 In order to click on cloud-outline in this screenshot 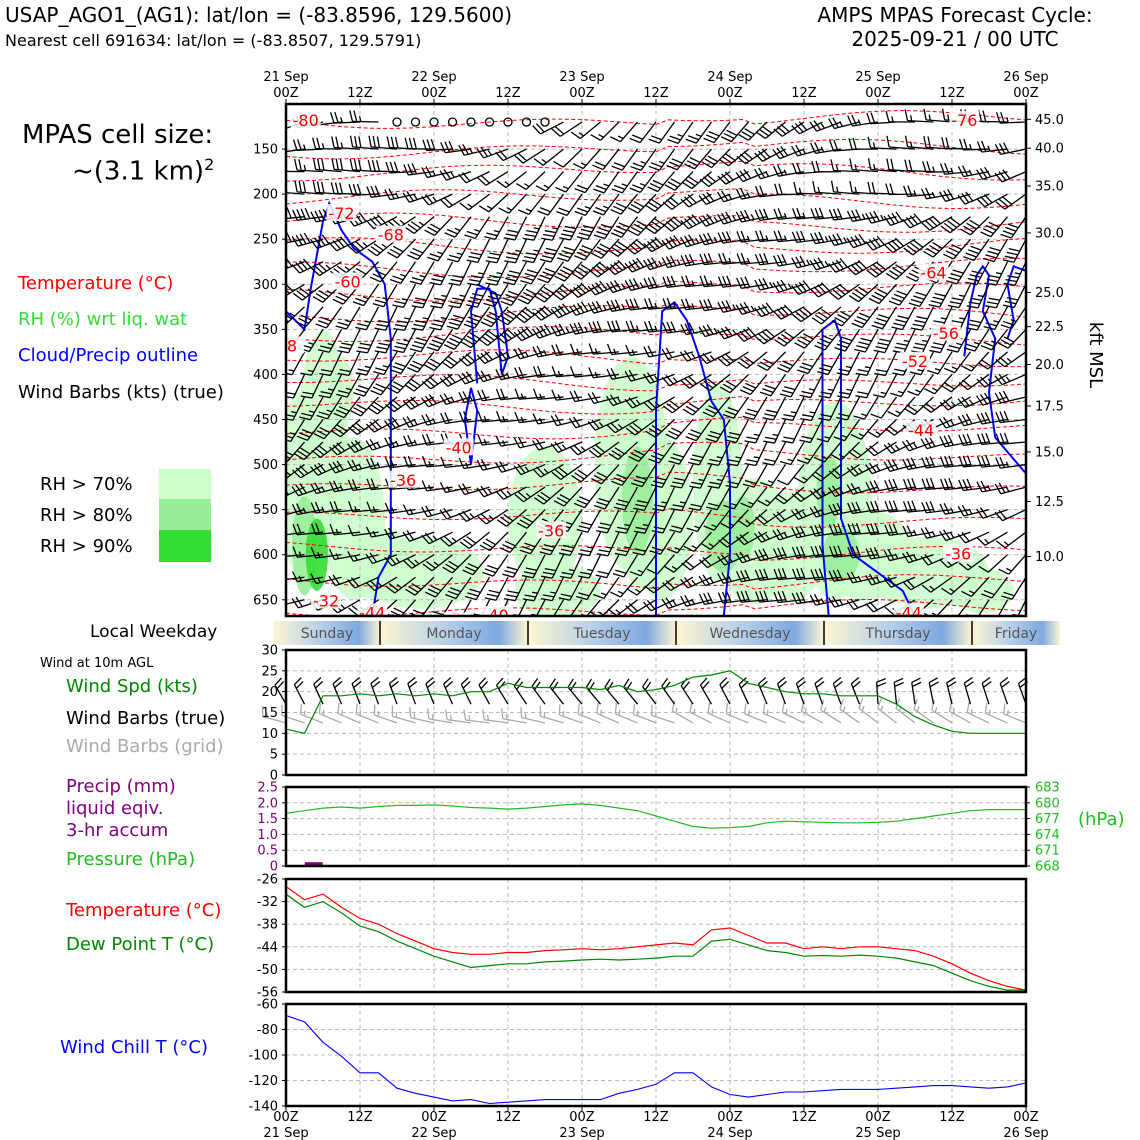, I will do `click(994, 369)`.